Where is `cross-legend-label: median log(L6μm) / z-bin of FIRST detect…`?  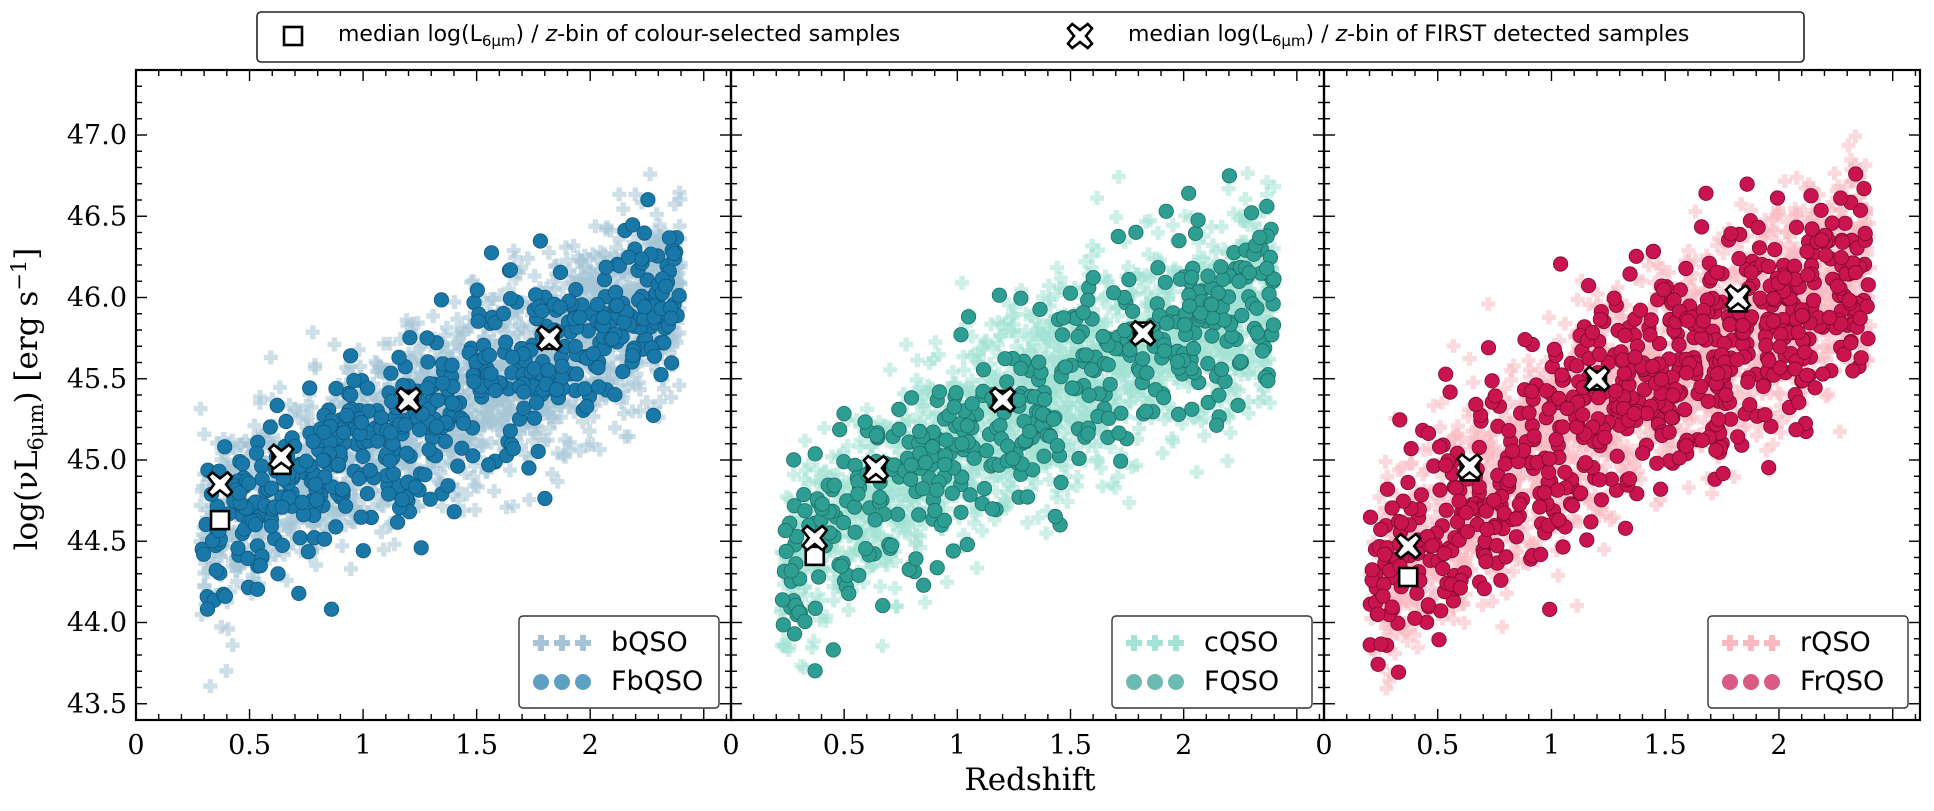
cross-legend-label: median log(L6μm) / z-bin of FIRST detect… is located at coordinates (1408, 36).